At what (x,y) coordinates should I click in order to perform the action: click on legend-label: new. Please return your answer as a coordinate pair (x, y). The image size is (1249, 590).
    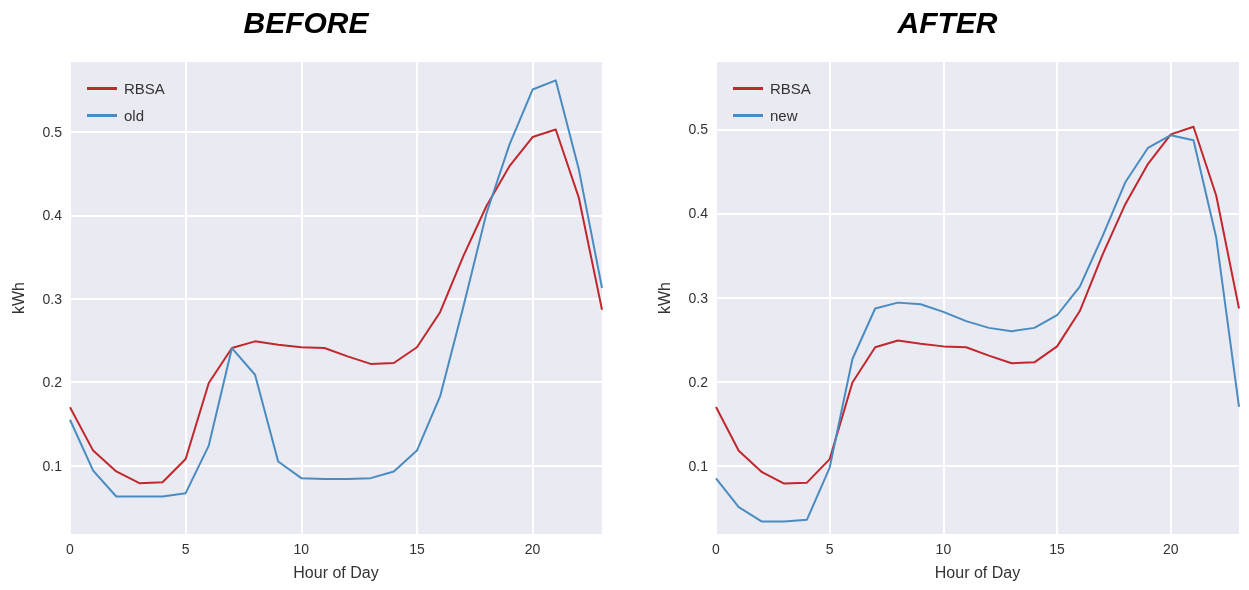
    Looking at the image, I should click on (784, 115).